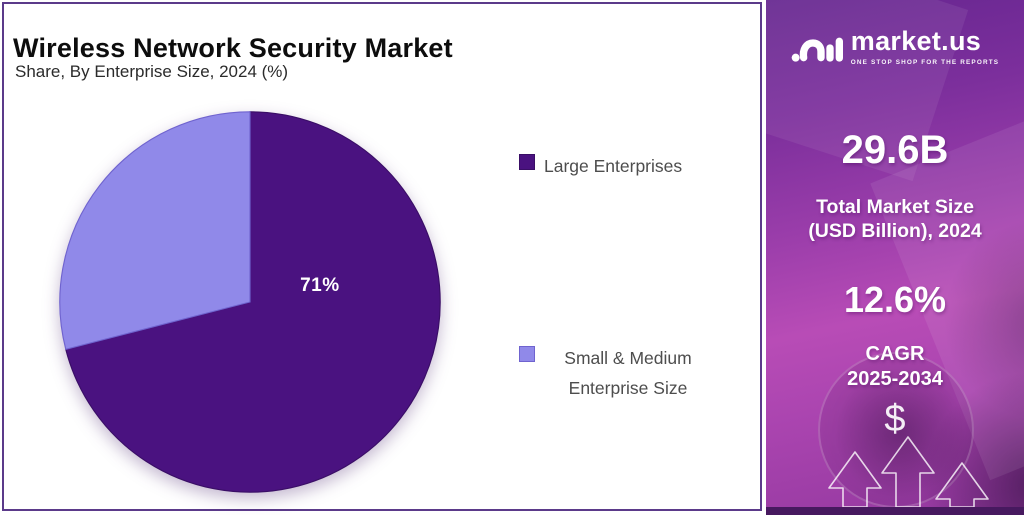 This screenshot has width=1024, height=515. Describe the element at coordinates (152, 71) in the screenshot. I see `chart-subtitle: Share, By Enterprise Size, 2024 (%)` at that location.